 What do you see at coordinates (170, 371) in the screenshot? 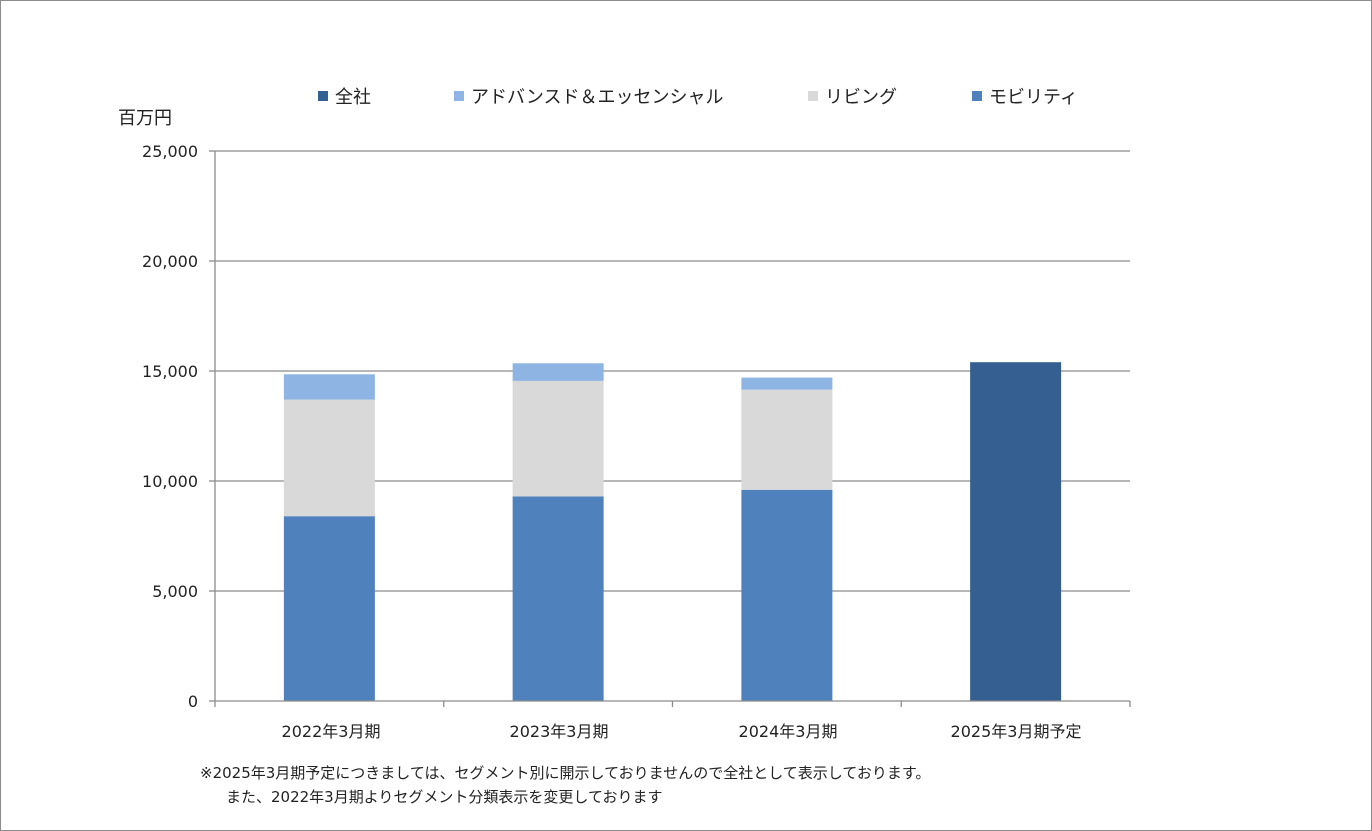
I see `y-tick-label: 15,000` at bounding box center [170, 371].